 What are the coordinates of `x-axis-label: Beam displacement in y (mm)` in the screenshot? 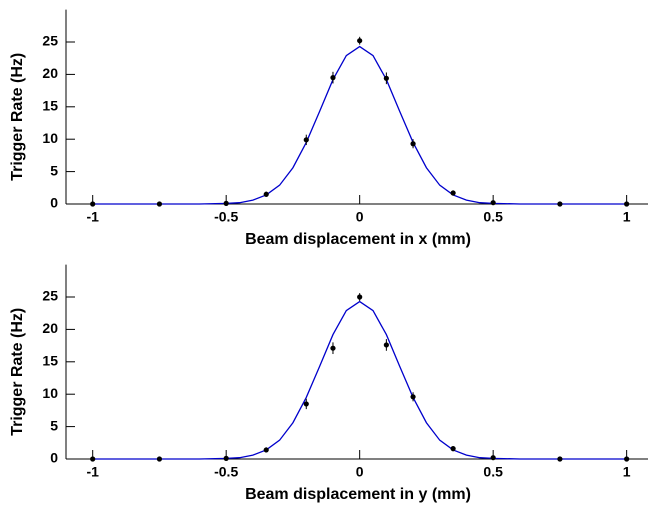 It's located at (358, 494).